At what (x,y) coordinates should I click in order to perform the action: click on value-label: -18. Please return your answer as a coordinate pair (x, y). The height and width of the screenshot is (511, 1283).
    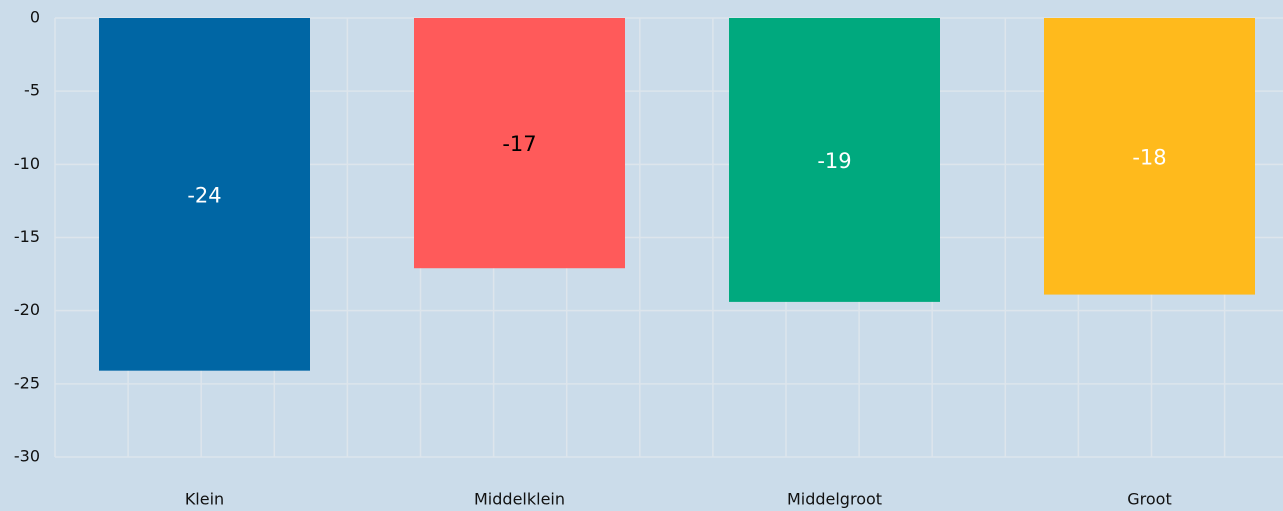
    Looking at the image, I should click on (1149, 157).